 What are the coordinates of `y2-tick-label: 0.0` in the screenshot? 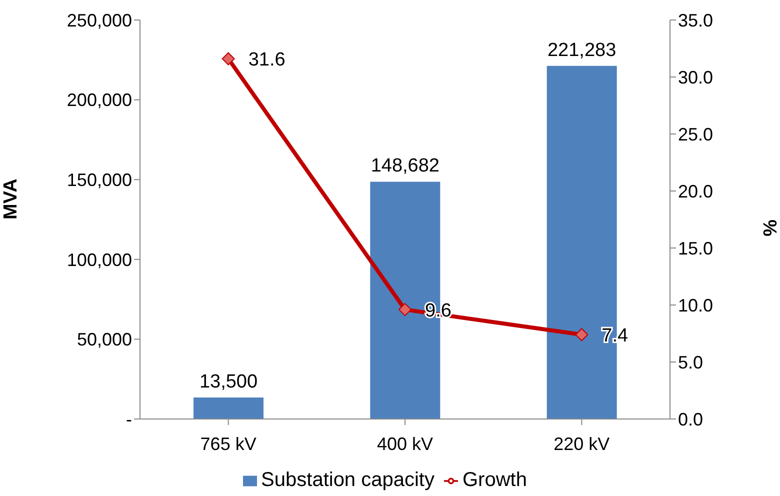 It's located at (691, 419).